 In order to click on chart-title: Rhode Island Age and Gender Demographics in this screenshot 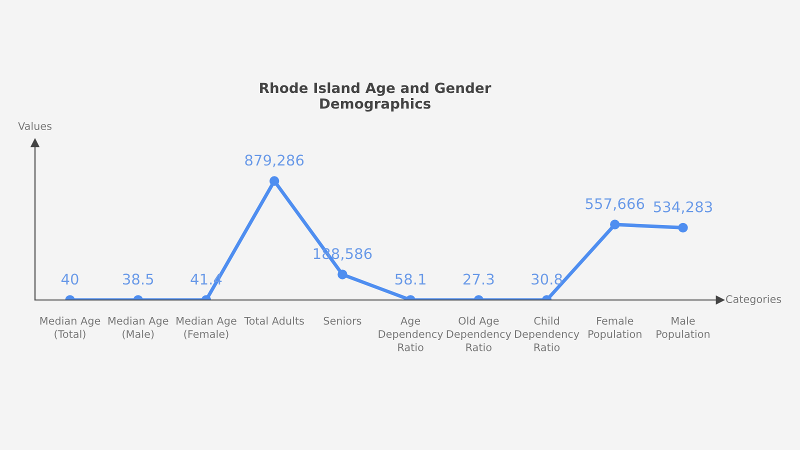, I will do `click(376, 97)`.